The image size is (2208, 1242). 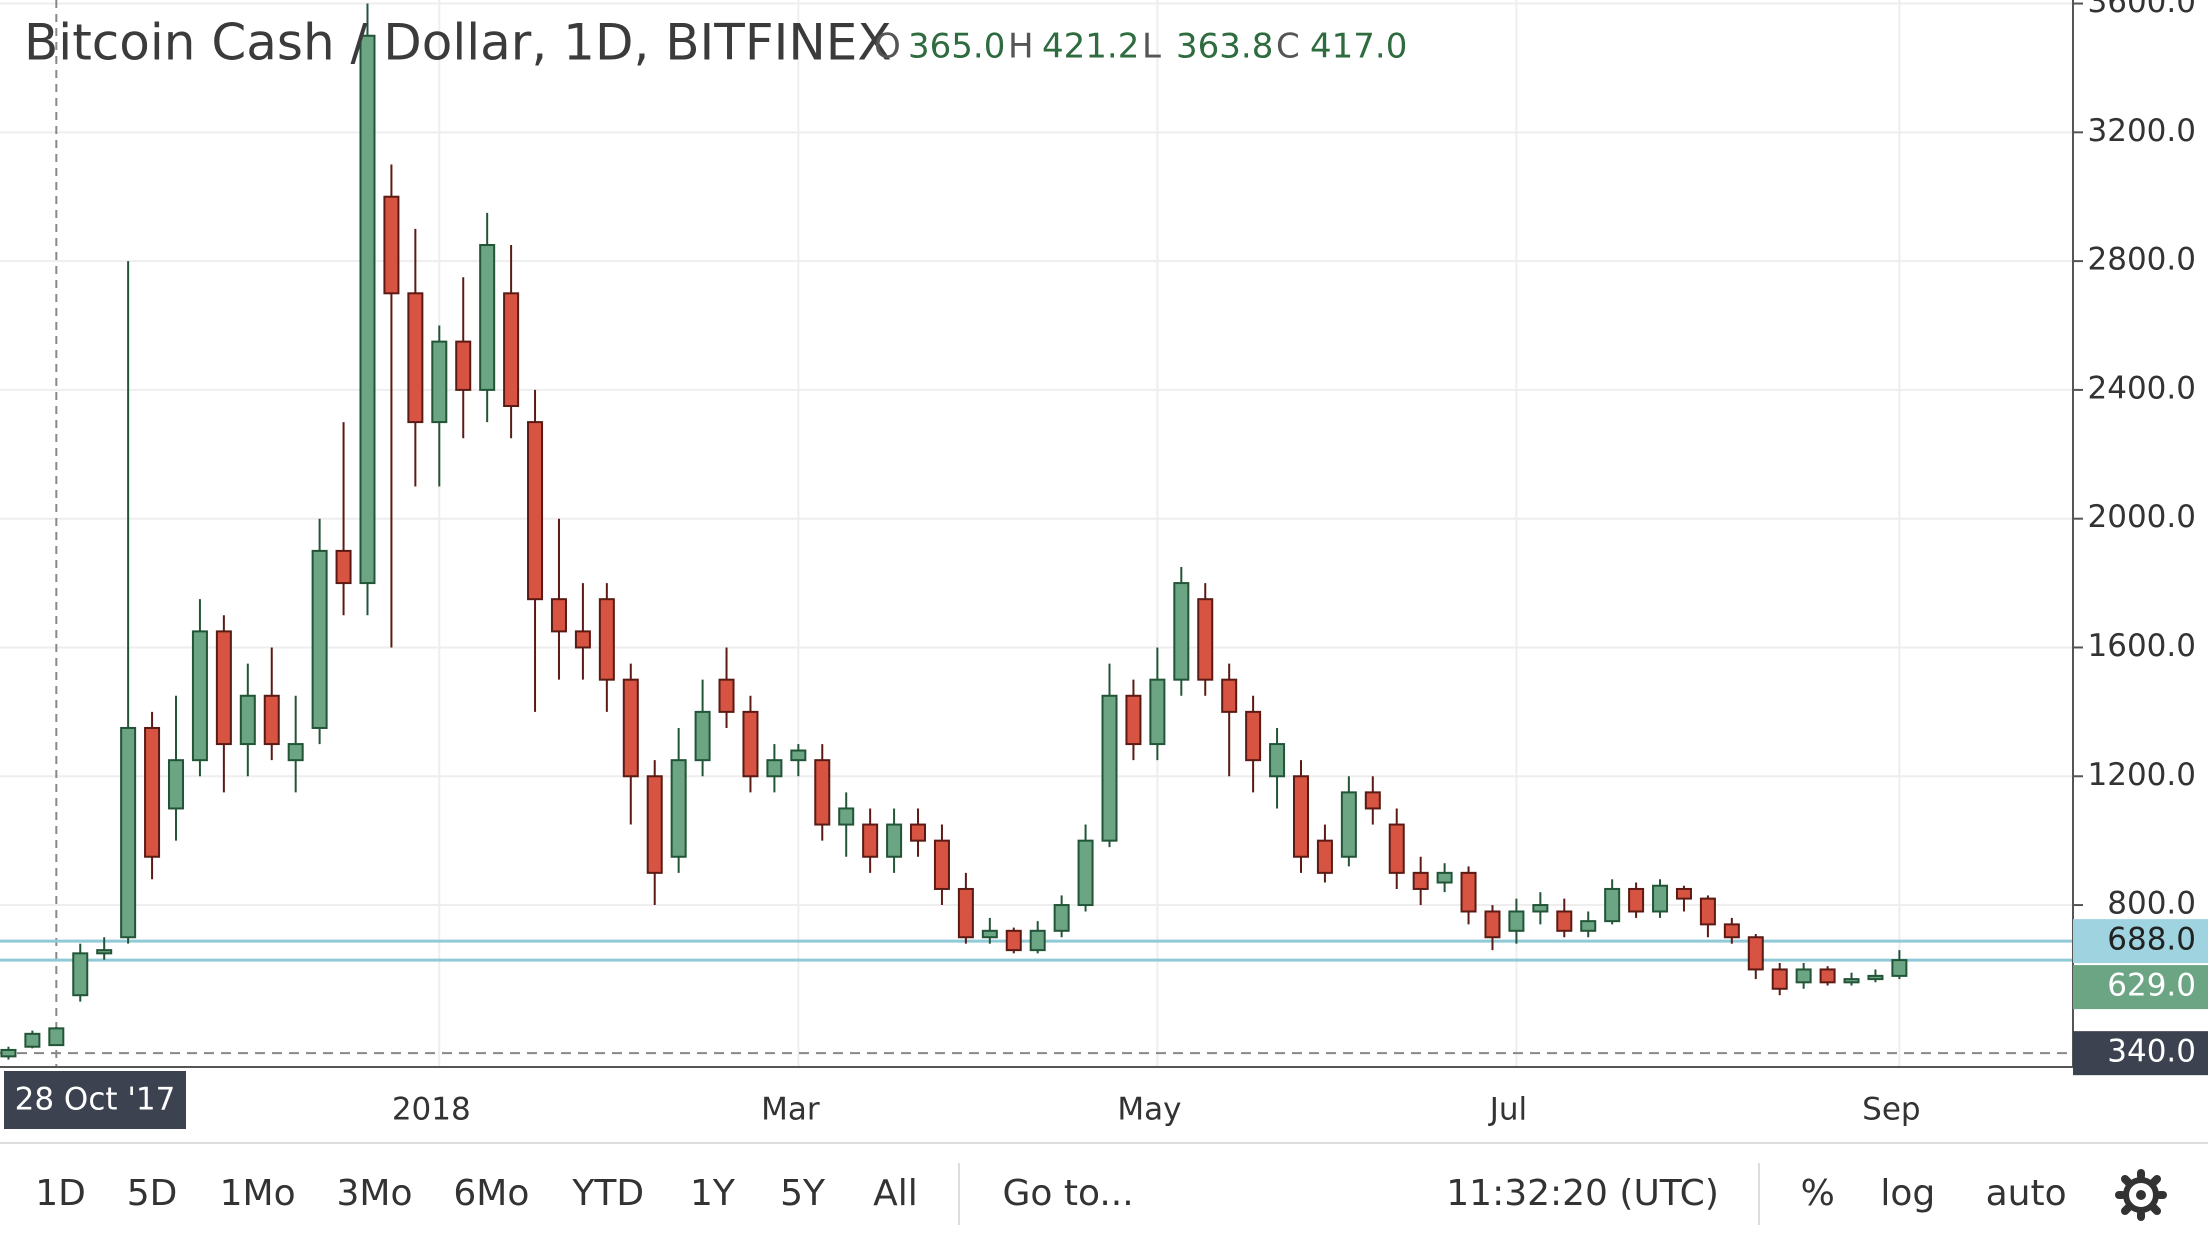 What do you see at coordinates (2141, 1195) in the screenshot?
I see `settings-icon` at bounding box center [2141, 1195].